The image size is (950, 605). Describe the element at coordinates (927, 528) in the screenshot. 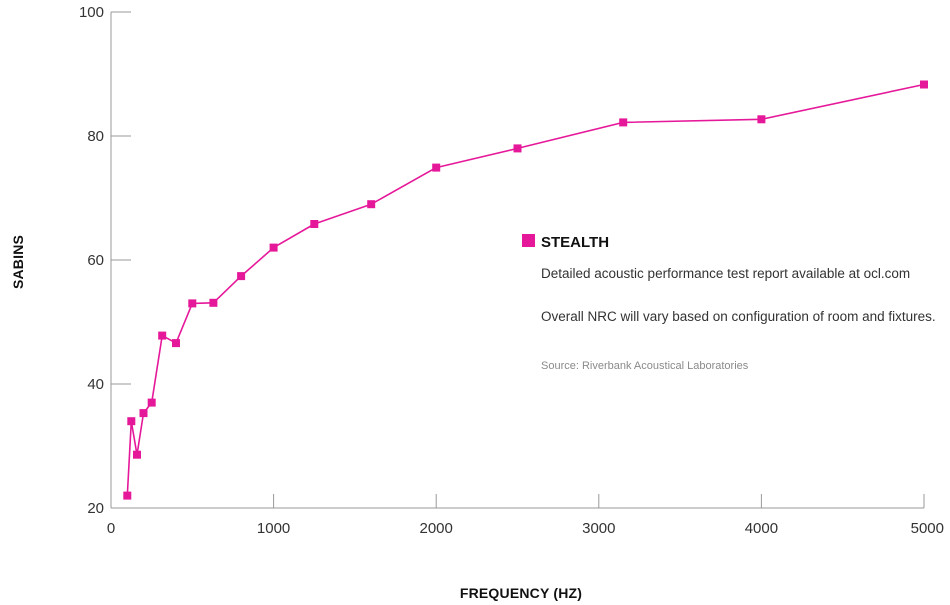

I see `x-tick-label: 5000` at that location.